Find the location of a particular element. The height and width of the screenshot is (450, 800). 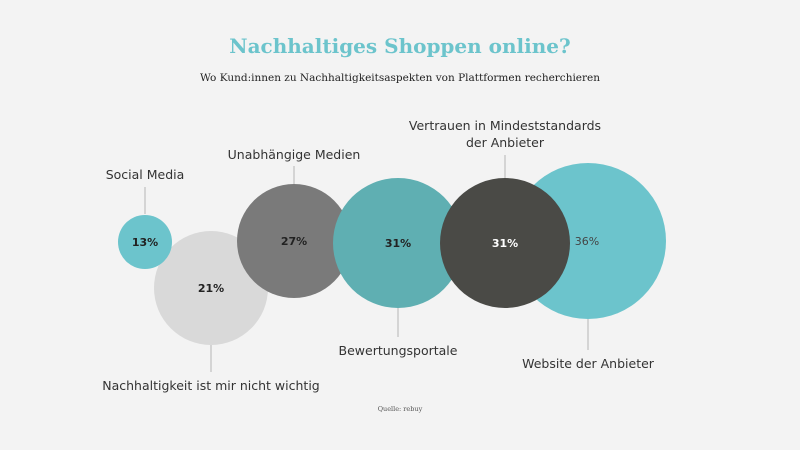

bubble-value: 21% is located at coordinates (211, 288).